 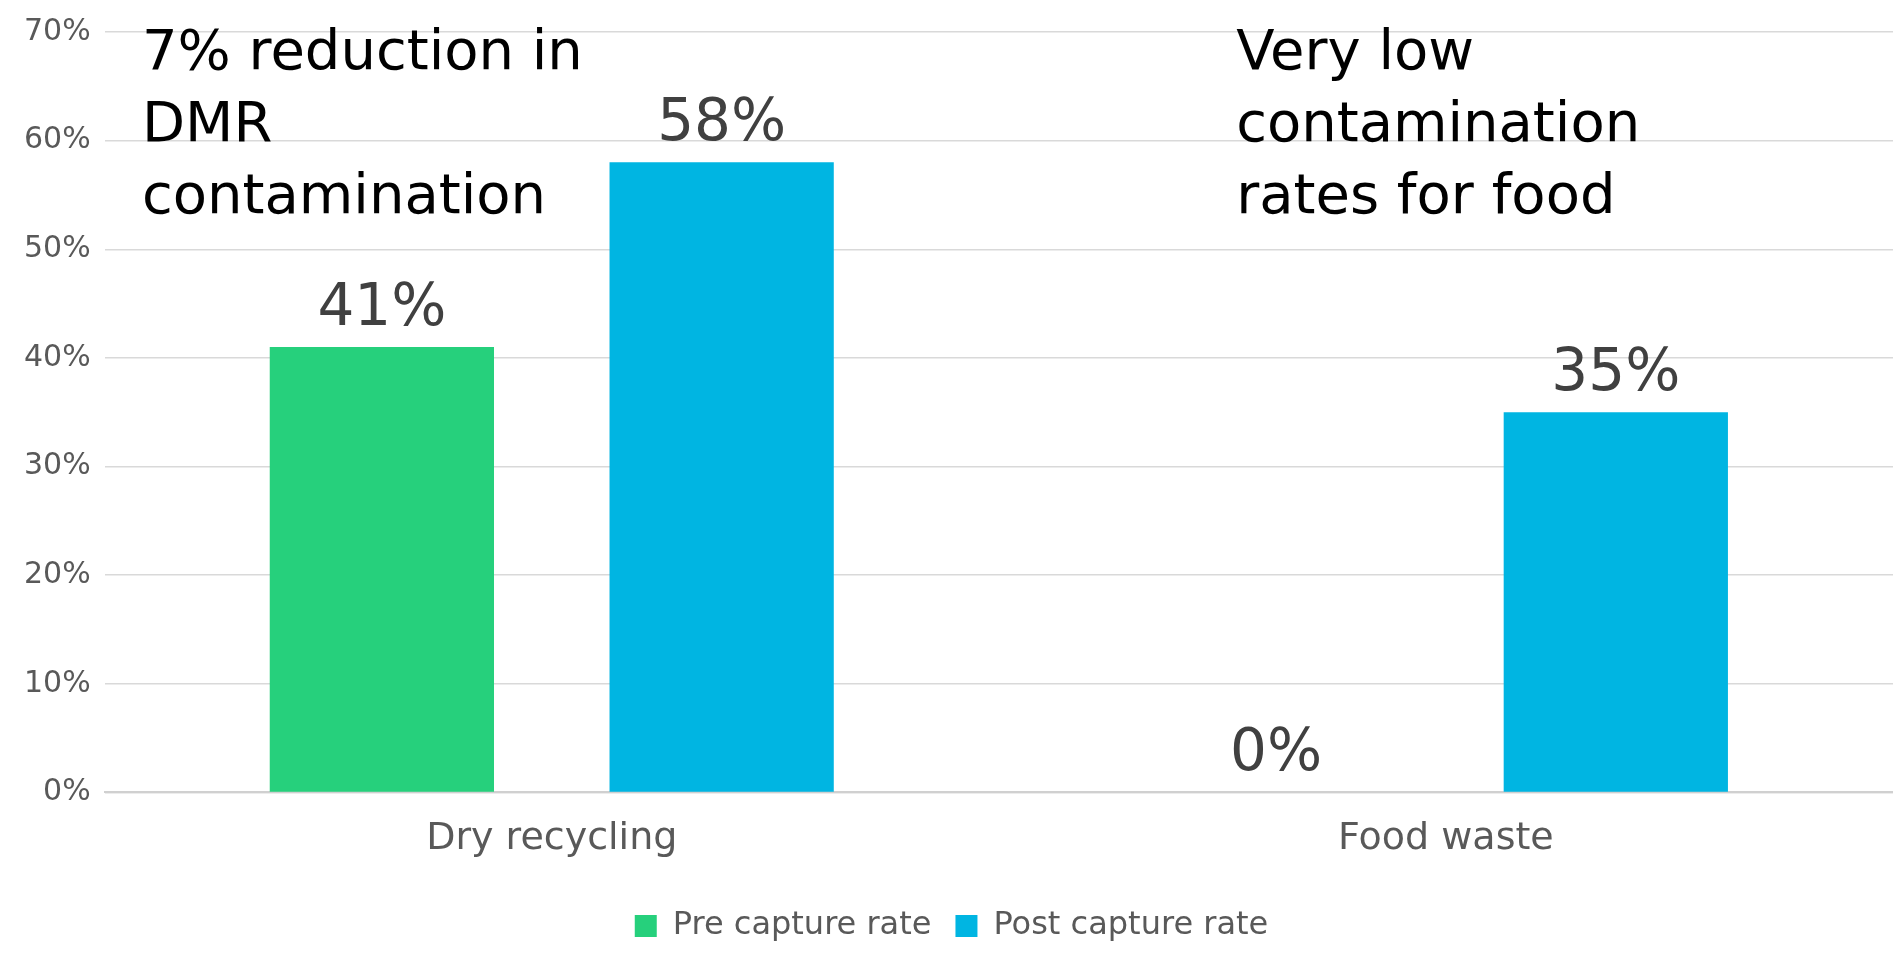 I want to click on y-tick-label: 70%, so click(x=57, y=29).